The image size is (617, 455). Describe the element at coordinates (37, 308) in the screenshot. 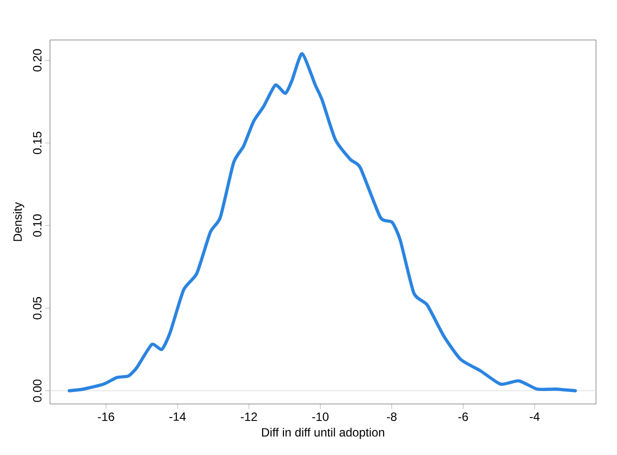

I see `y-tick-label: 0.05` at that location.